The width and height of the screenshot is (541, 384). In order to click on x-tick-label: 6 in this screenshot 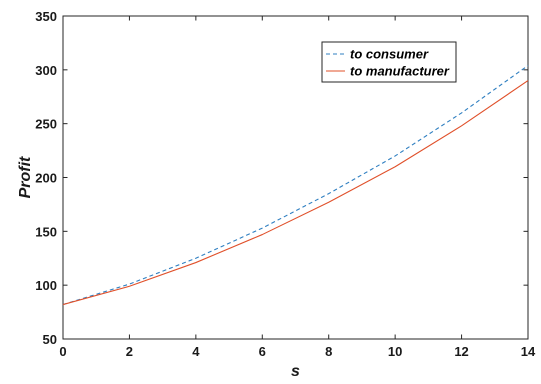, I will do `click(262, 351)`.